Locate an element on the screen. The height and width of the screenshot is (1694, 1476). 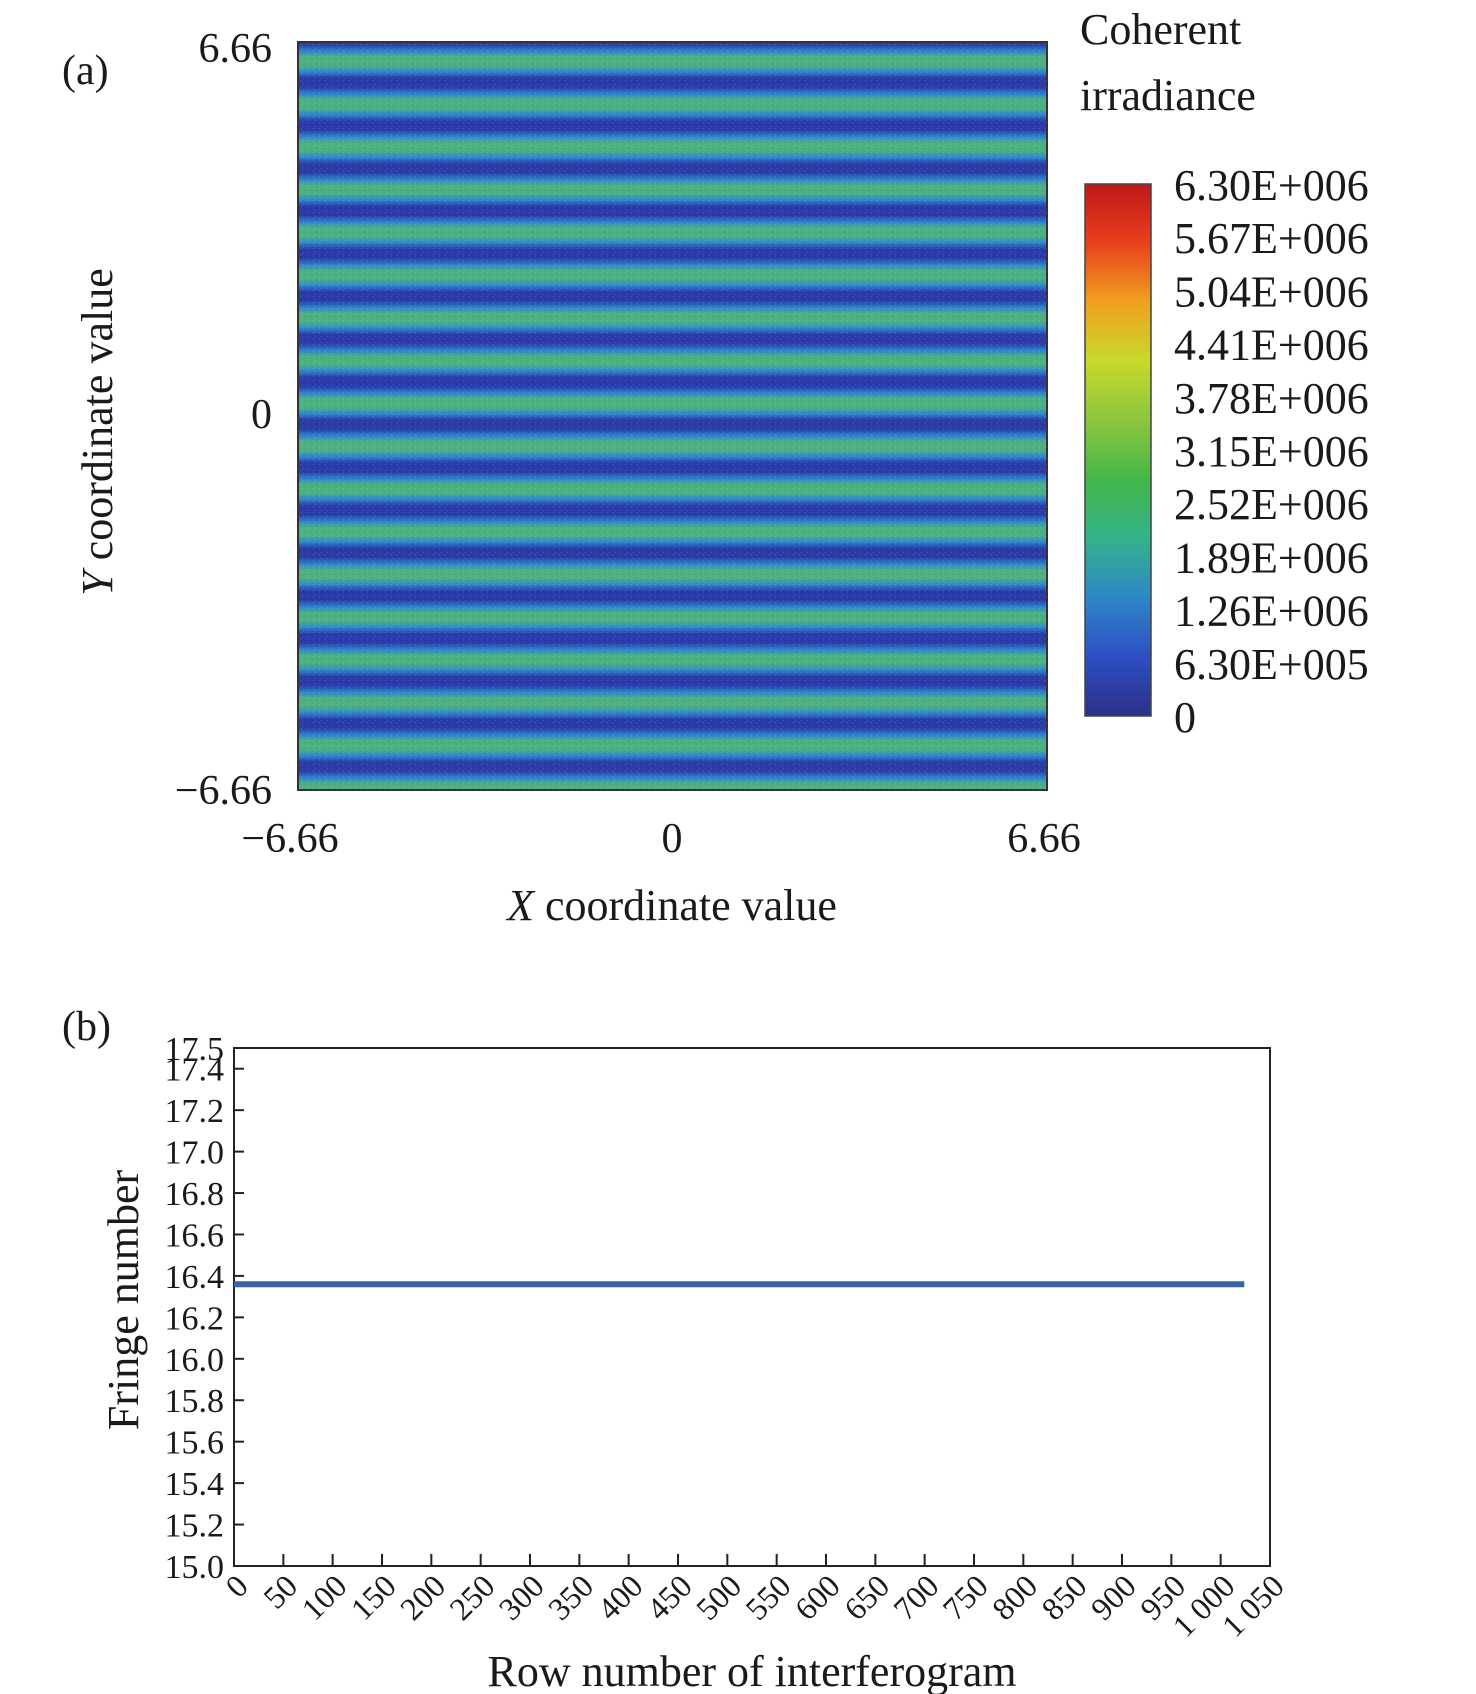
panel-b-x-axis-label: Row number of interferogram is located at coordinates (751, 1670).